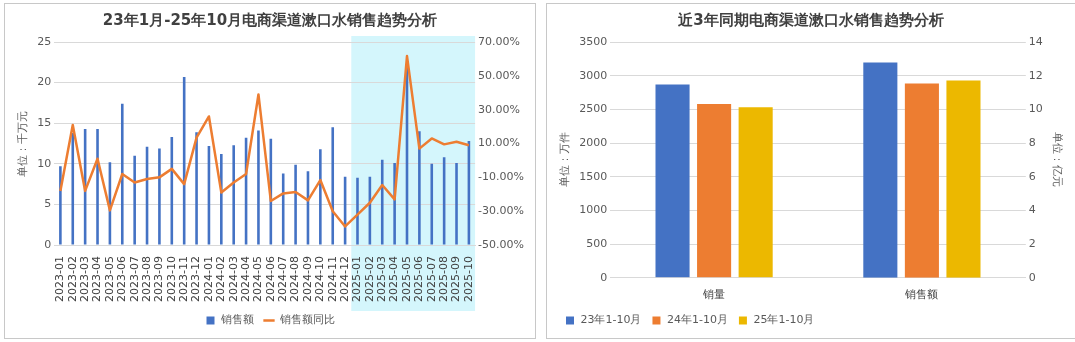 The image size is (1075, 342). I want to click on y-tick-label: 2000, so click(593, 142).